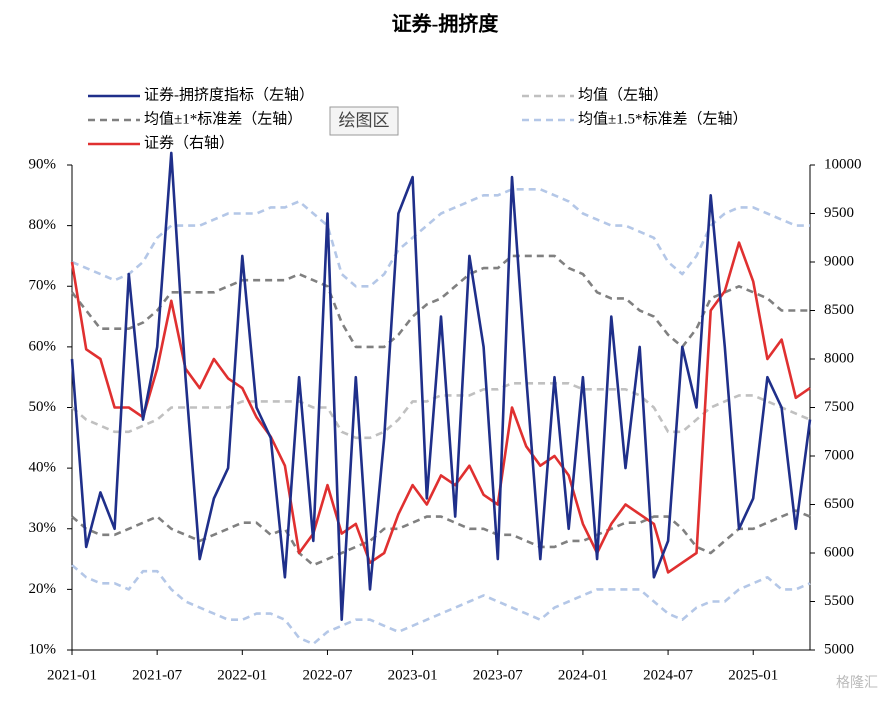 The image size is (890, 704). Describe the element at coordinates (623, 94) in the screenshot. I see `legend-label: 均值（左轴）` at that location.